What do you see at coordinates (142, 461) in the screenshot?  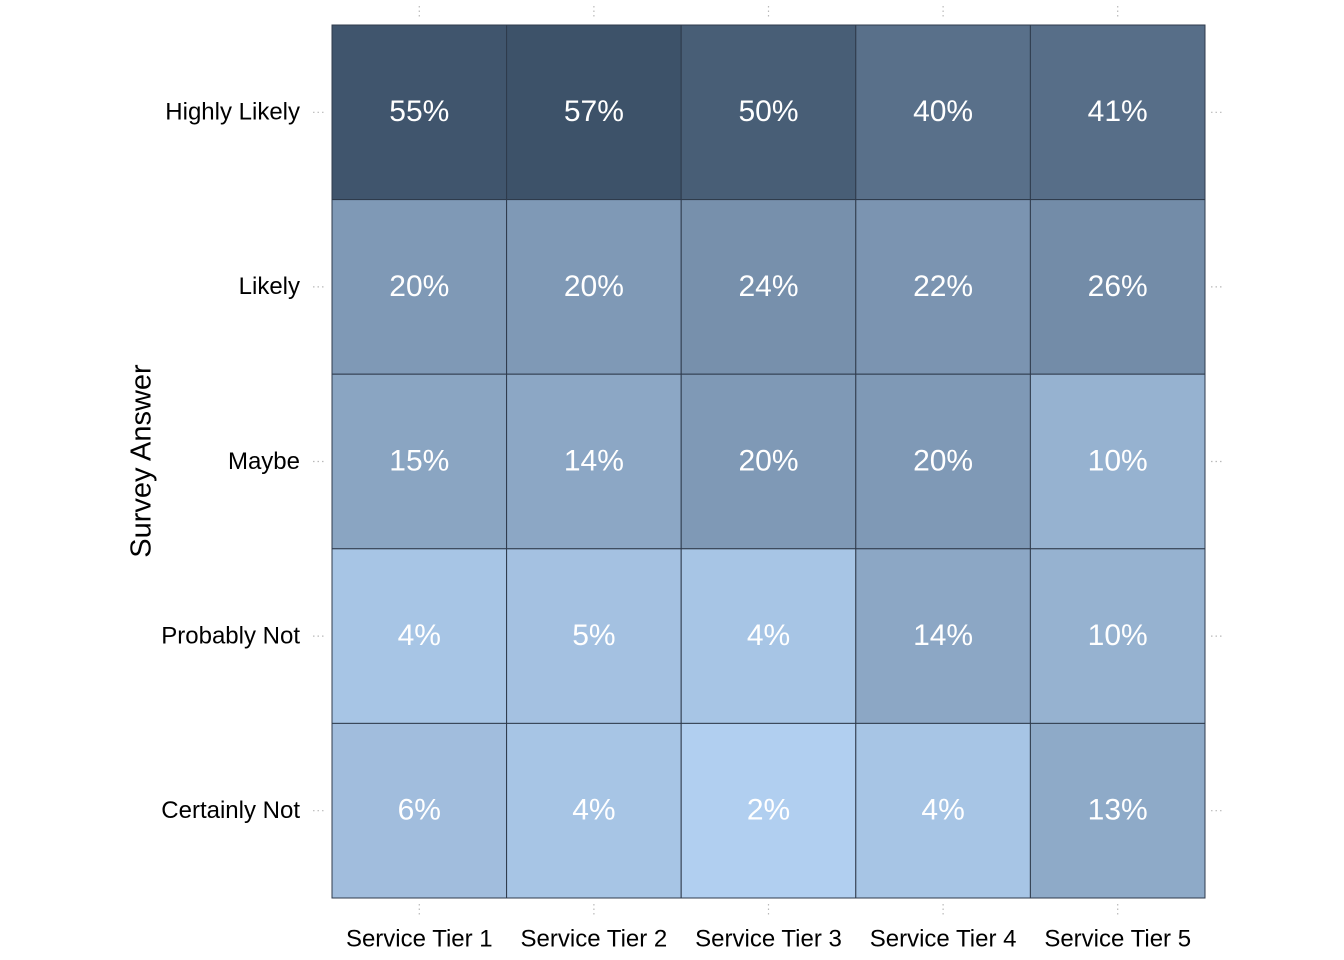 I see `y-axis-title: Survey Answer` at bounding box center [142, 461].